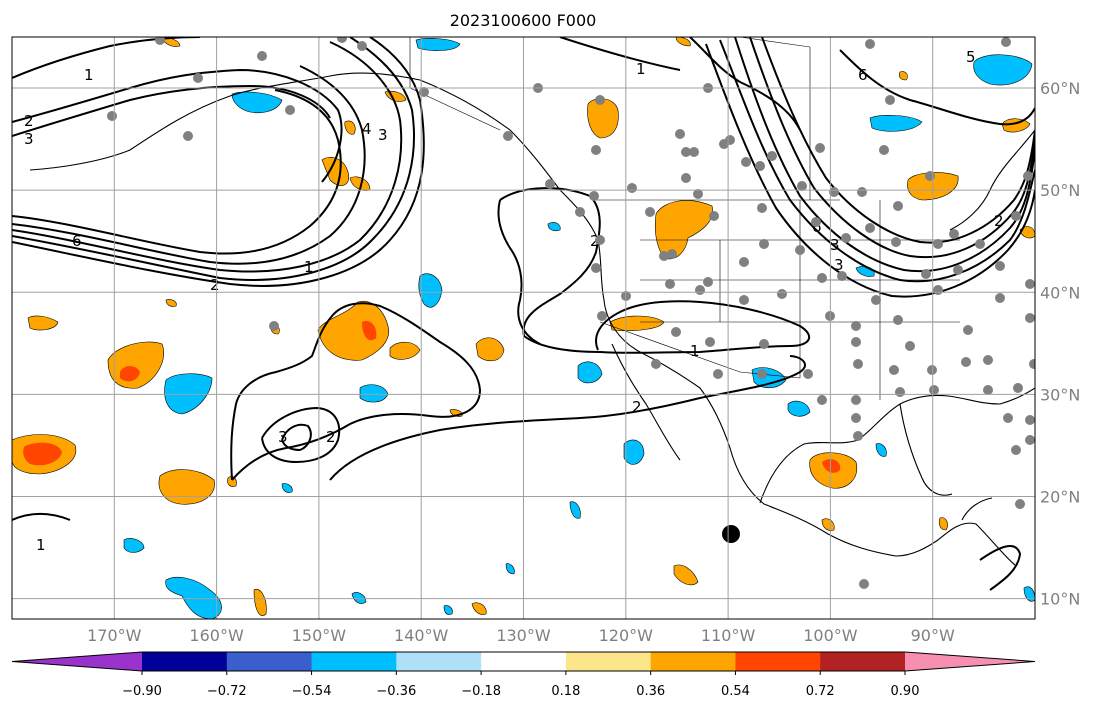 The height and width of the screenshot is (710, 1102). I want to click on contour-label: 5, so click(971, 57).